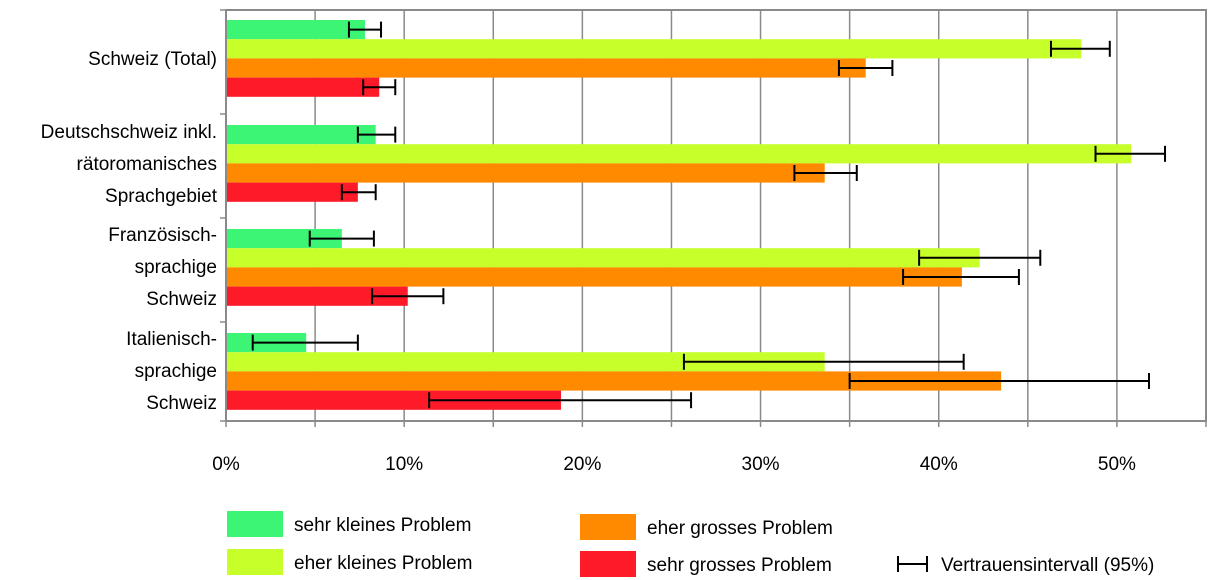  What do you see at coordinates (129, 132) in the screenshot?
I see `category-label-line: Deutschschweiz inkl.` at bounding box center [129, 132].